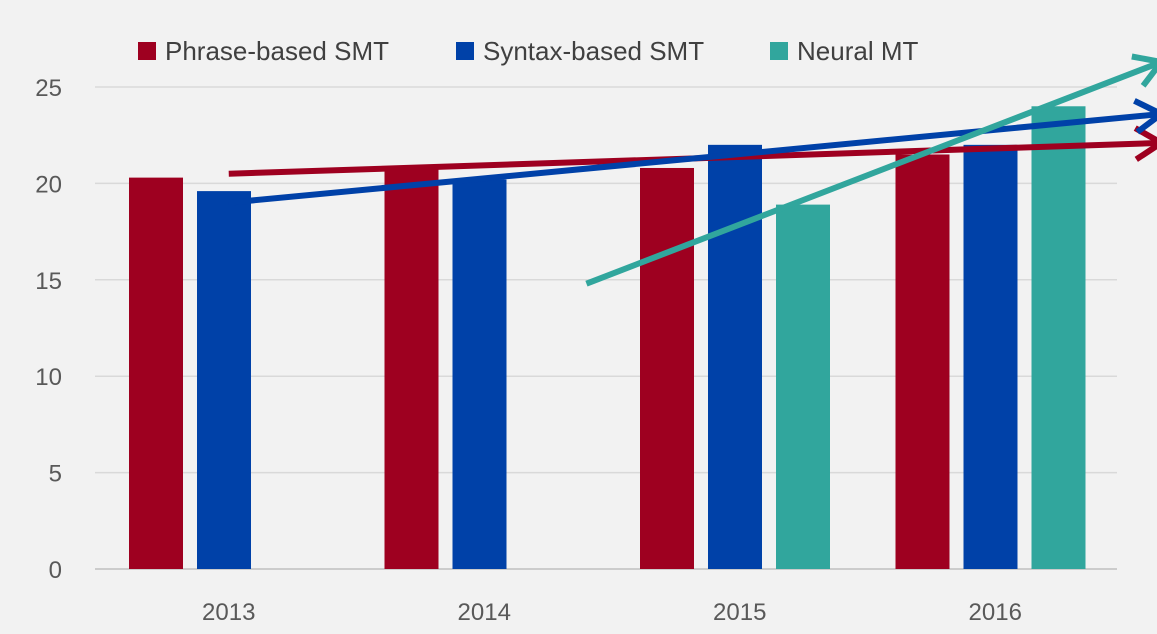  I want to click on legend-item: Phrase-based SMT, so click(263, 51).